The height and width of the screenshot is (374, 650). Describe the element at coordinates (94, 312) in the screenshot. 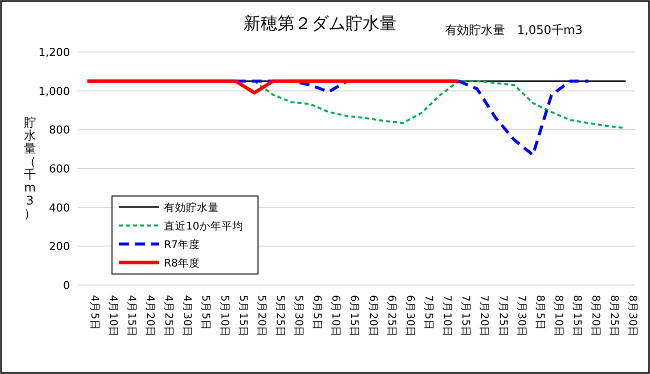

I see `x-tick-label: 4月5日` at that location.